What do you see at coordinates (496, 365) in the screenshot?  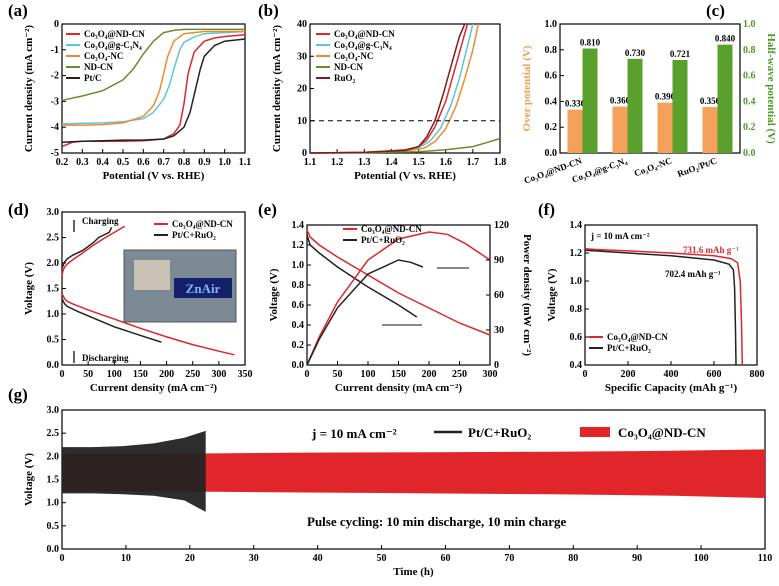 I see `y2-tick-label: 0` at bounding box center [496, 365].